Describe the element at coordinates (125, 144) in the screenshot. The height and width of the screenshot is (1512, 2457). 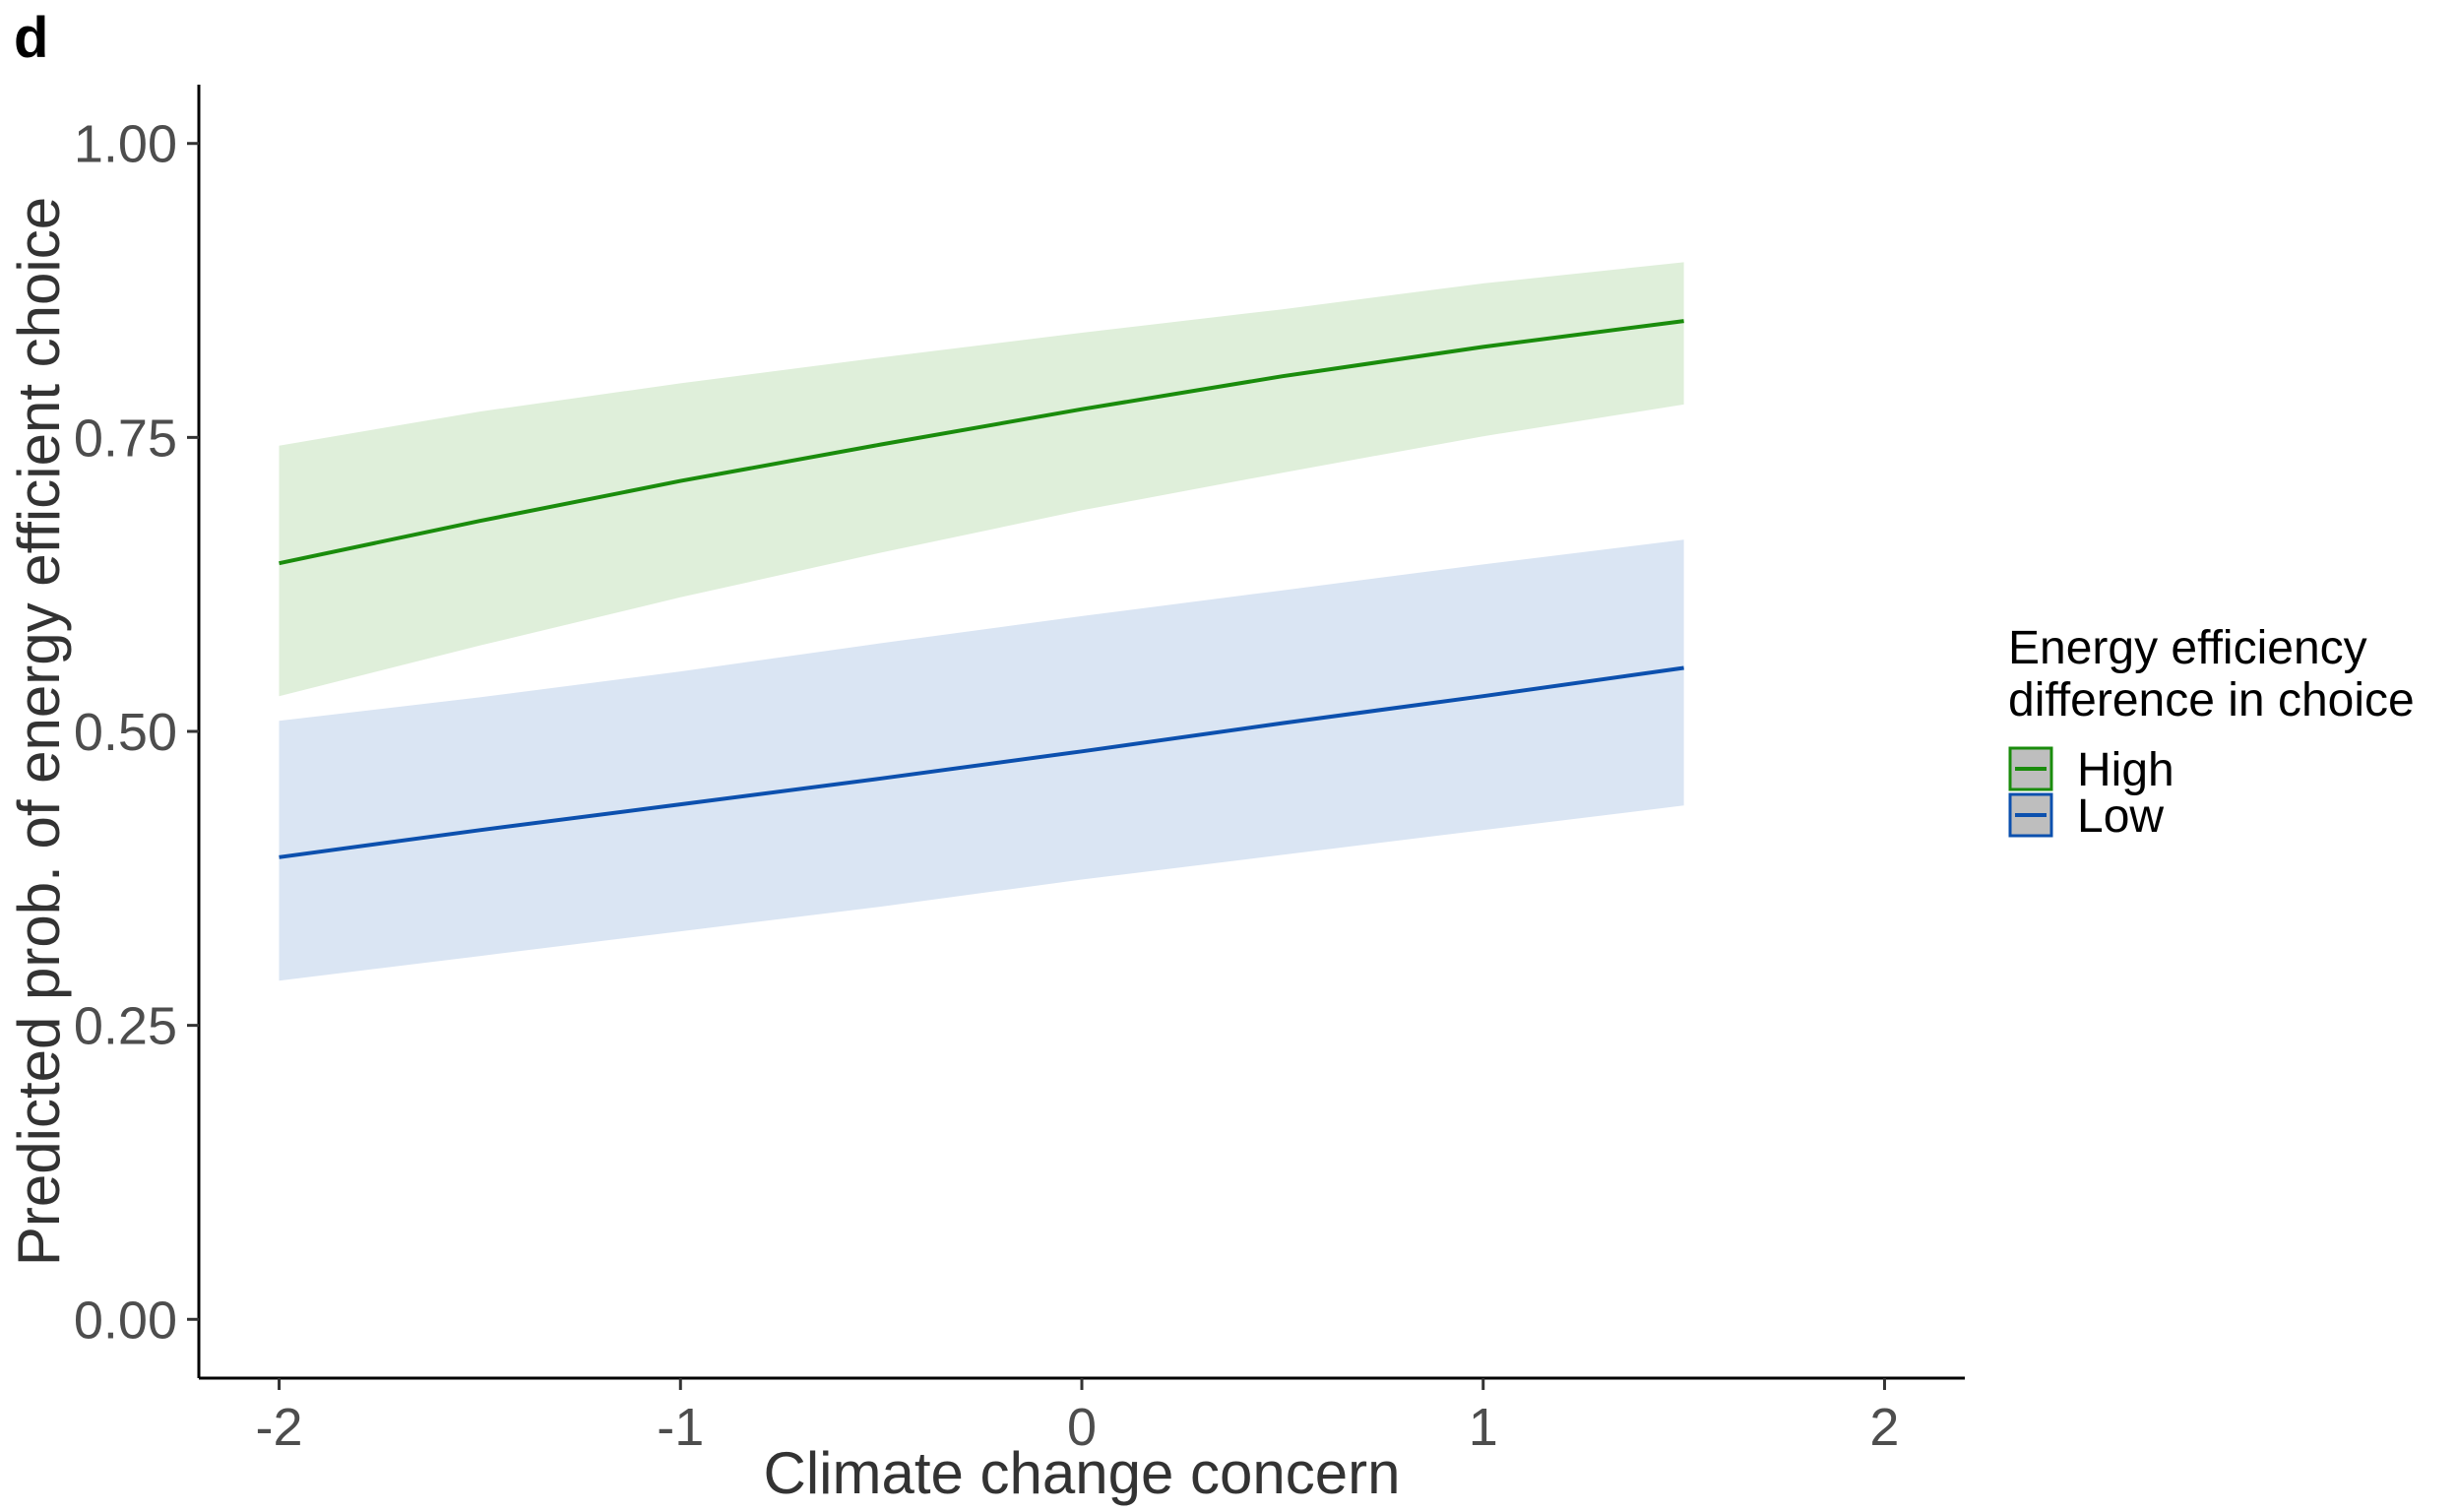
I see `y-tick-label: 1.00` at that location.